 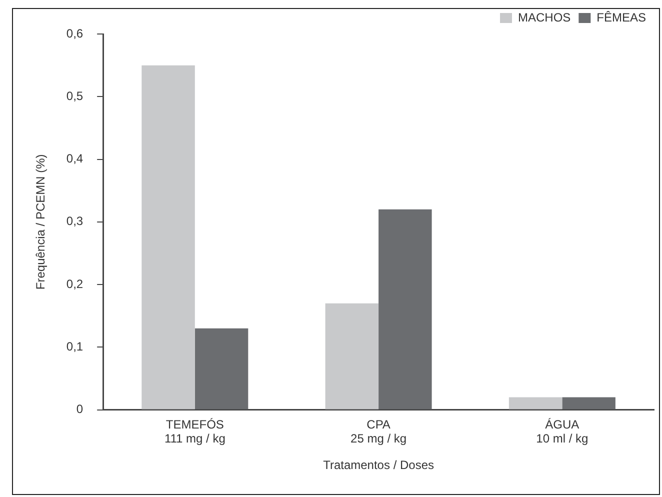 I want to click on y-tick-label: 0,5, so click(x=75, y=95).